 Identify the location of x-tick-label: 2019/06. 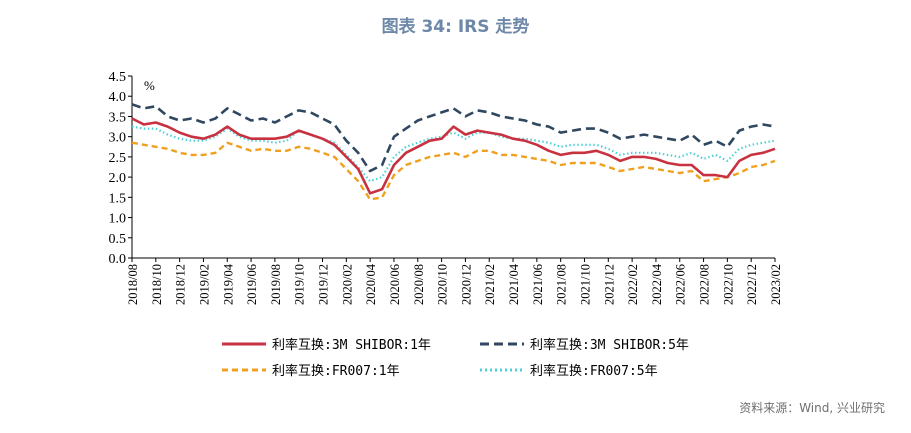
(252, 284).